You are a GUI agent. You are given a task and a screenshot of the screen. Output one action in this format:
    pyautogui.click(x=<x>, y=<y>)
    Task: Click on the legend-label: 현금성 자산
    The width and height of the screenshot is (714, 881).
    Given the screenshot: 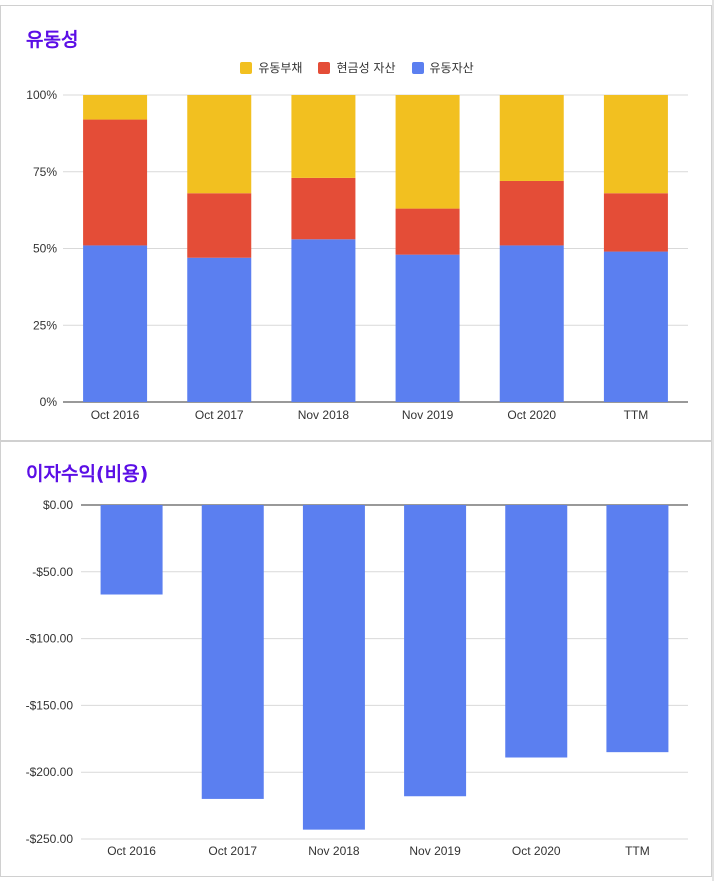 What is the action you would take?
    pyautogui.click(x=366, y=68)
    